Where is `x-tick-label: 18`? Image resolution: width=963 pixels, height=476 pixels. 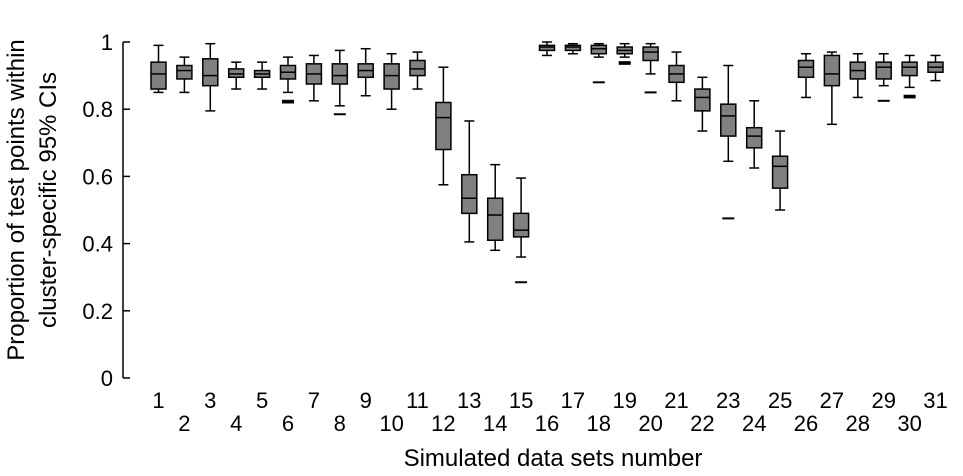
x-tick-label: 18 is located at coordinates (599, 423).